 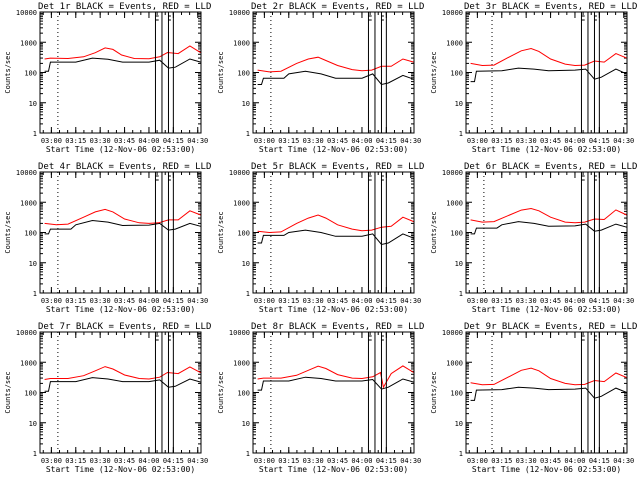 What do you see at coordinates (337, 327) in the screenshot?
I see `panel-title: Det 8r BLACK = Events, RED = LLD` at bounding box center [337, 327].